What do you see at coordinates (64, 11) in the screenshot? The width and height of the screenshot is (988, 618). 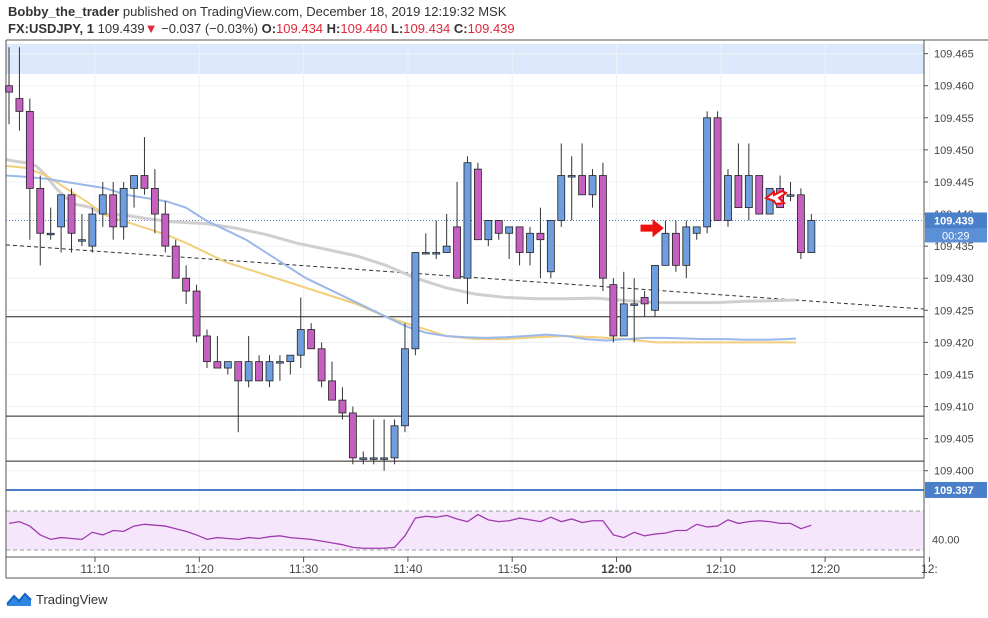 I see `author-name: Bobby_the_trader` at bounding box center [64, 11].